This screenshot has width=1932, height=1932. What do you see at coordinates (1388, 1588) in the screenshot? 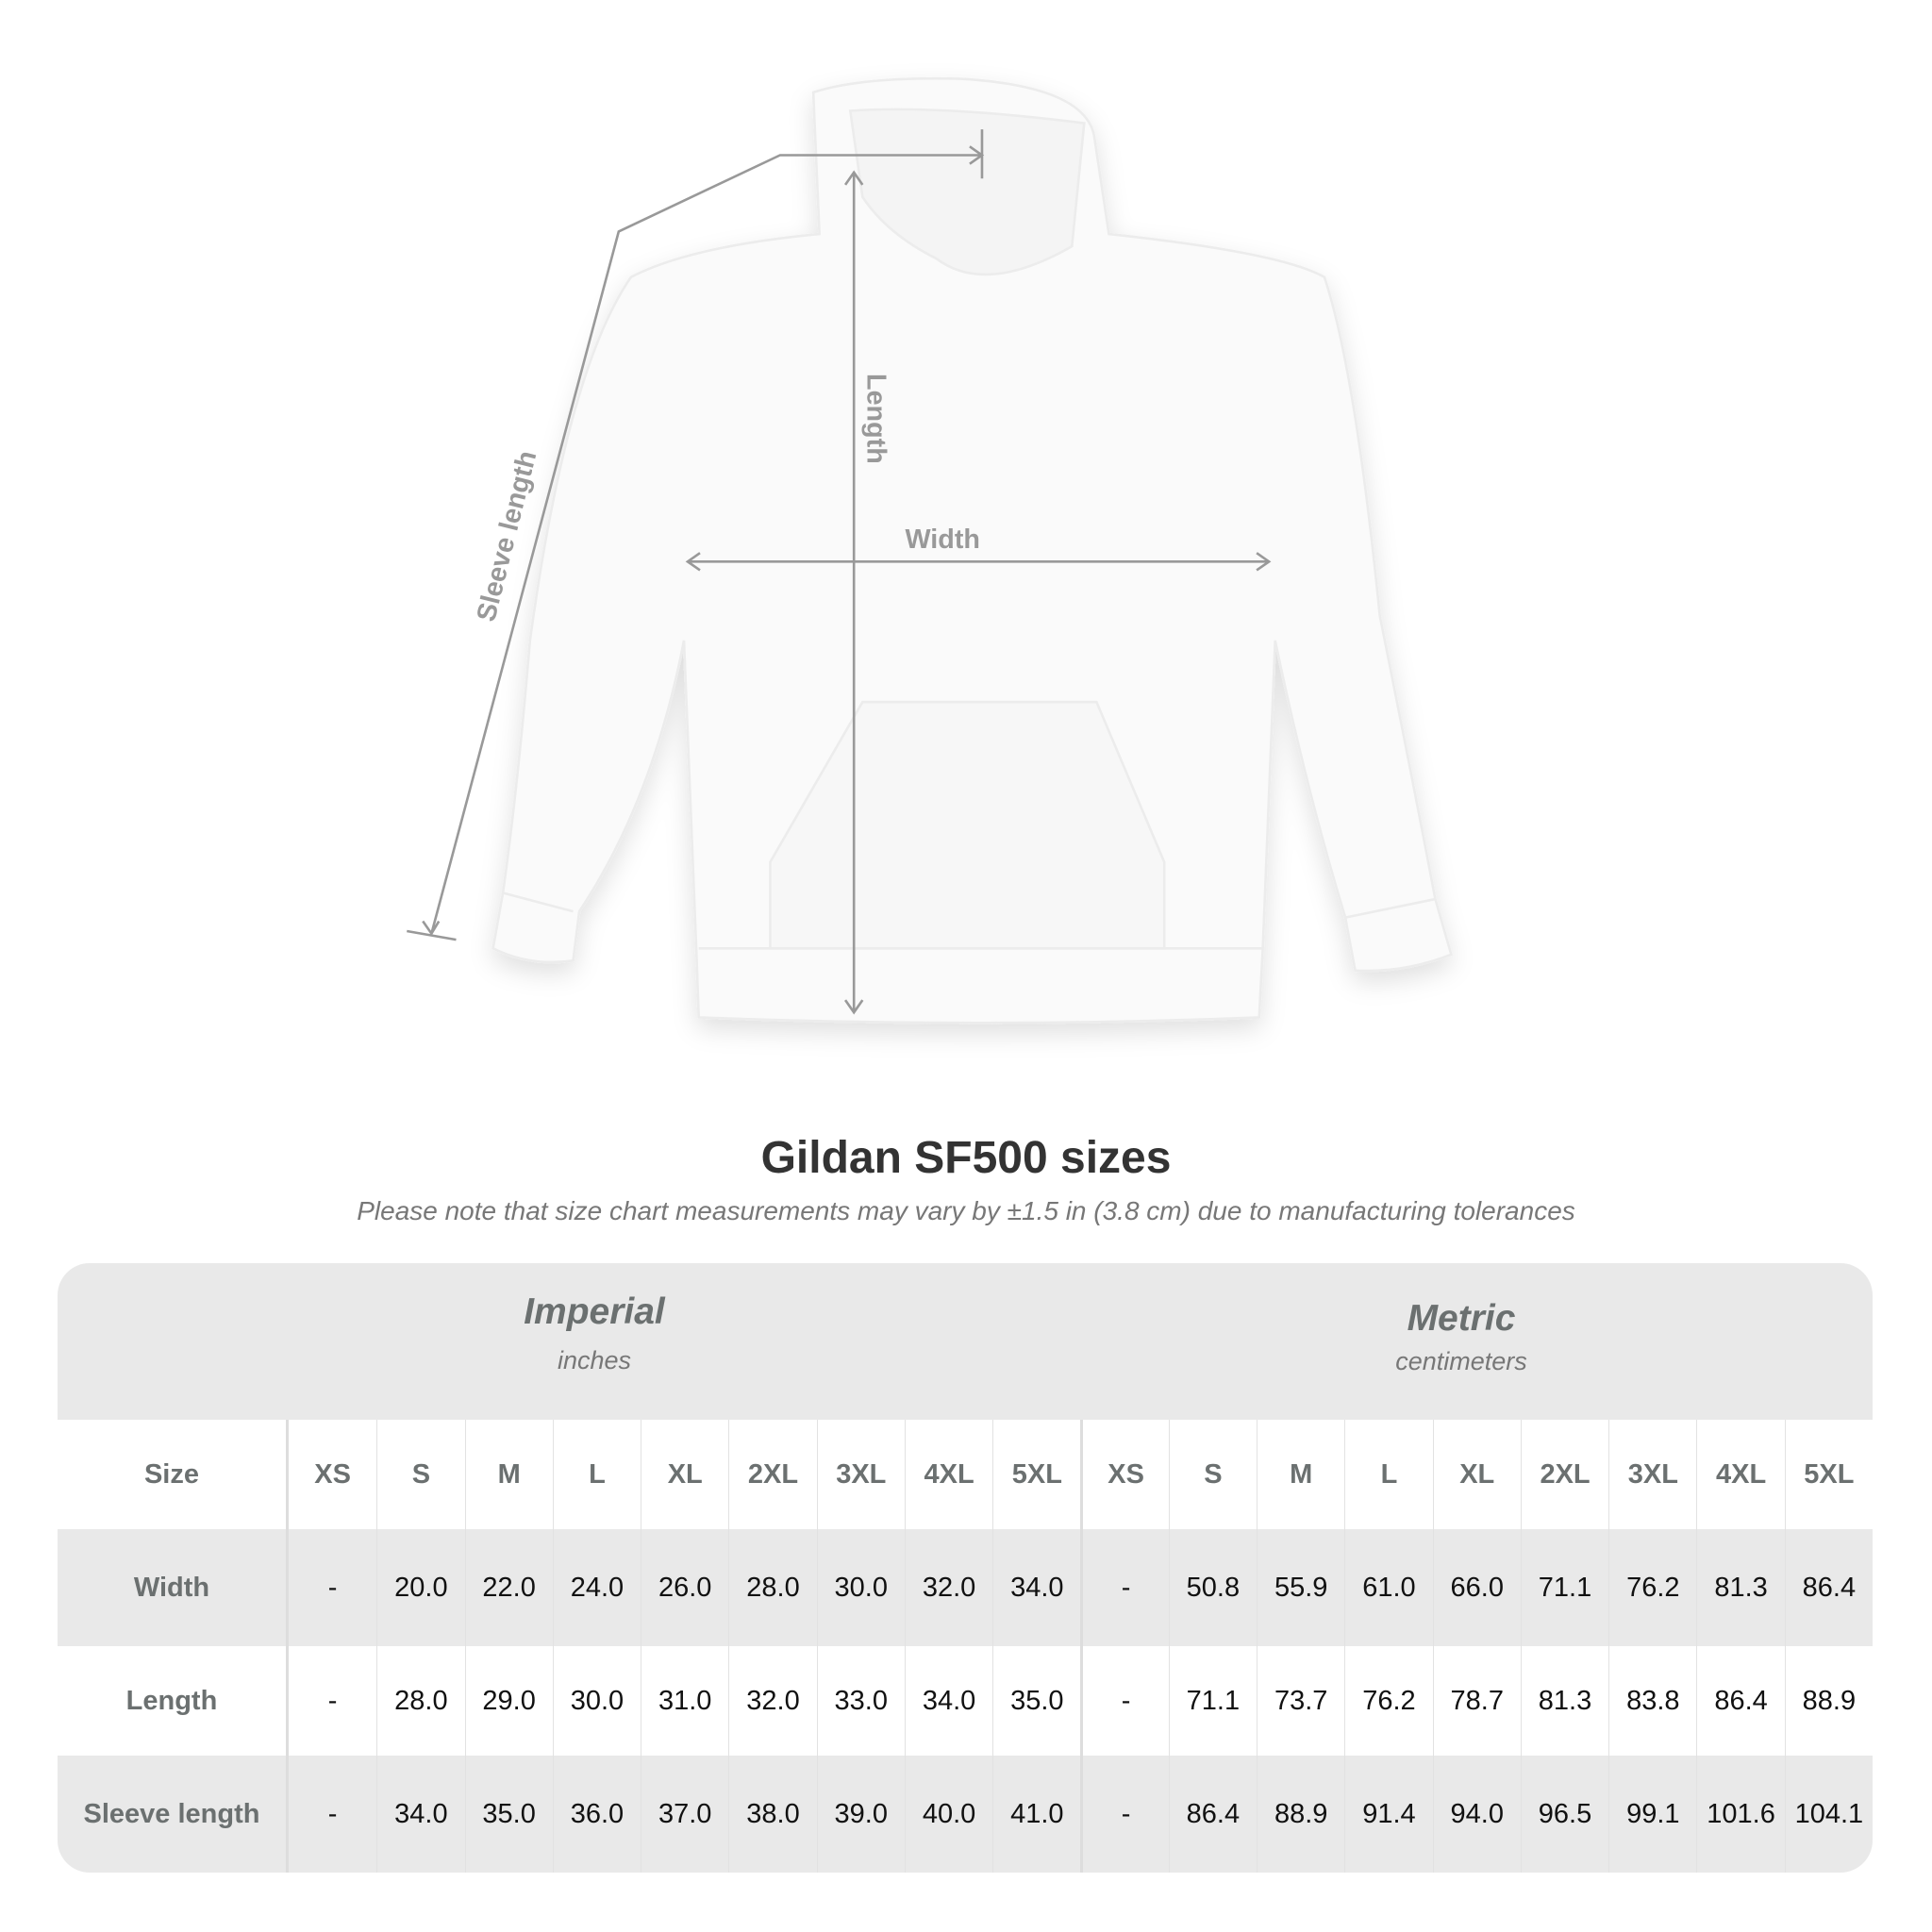
I see `metric-value-cell: 61.0` at bounding box center [1388, 1588].